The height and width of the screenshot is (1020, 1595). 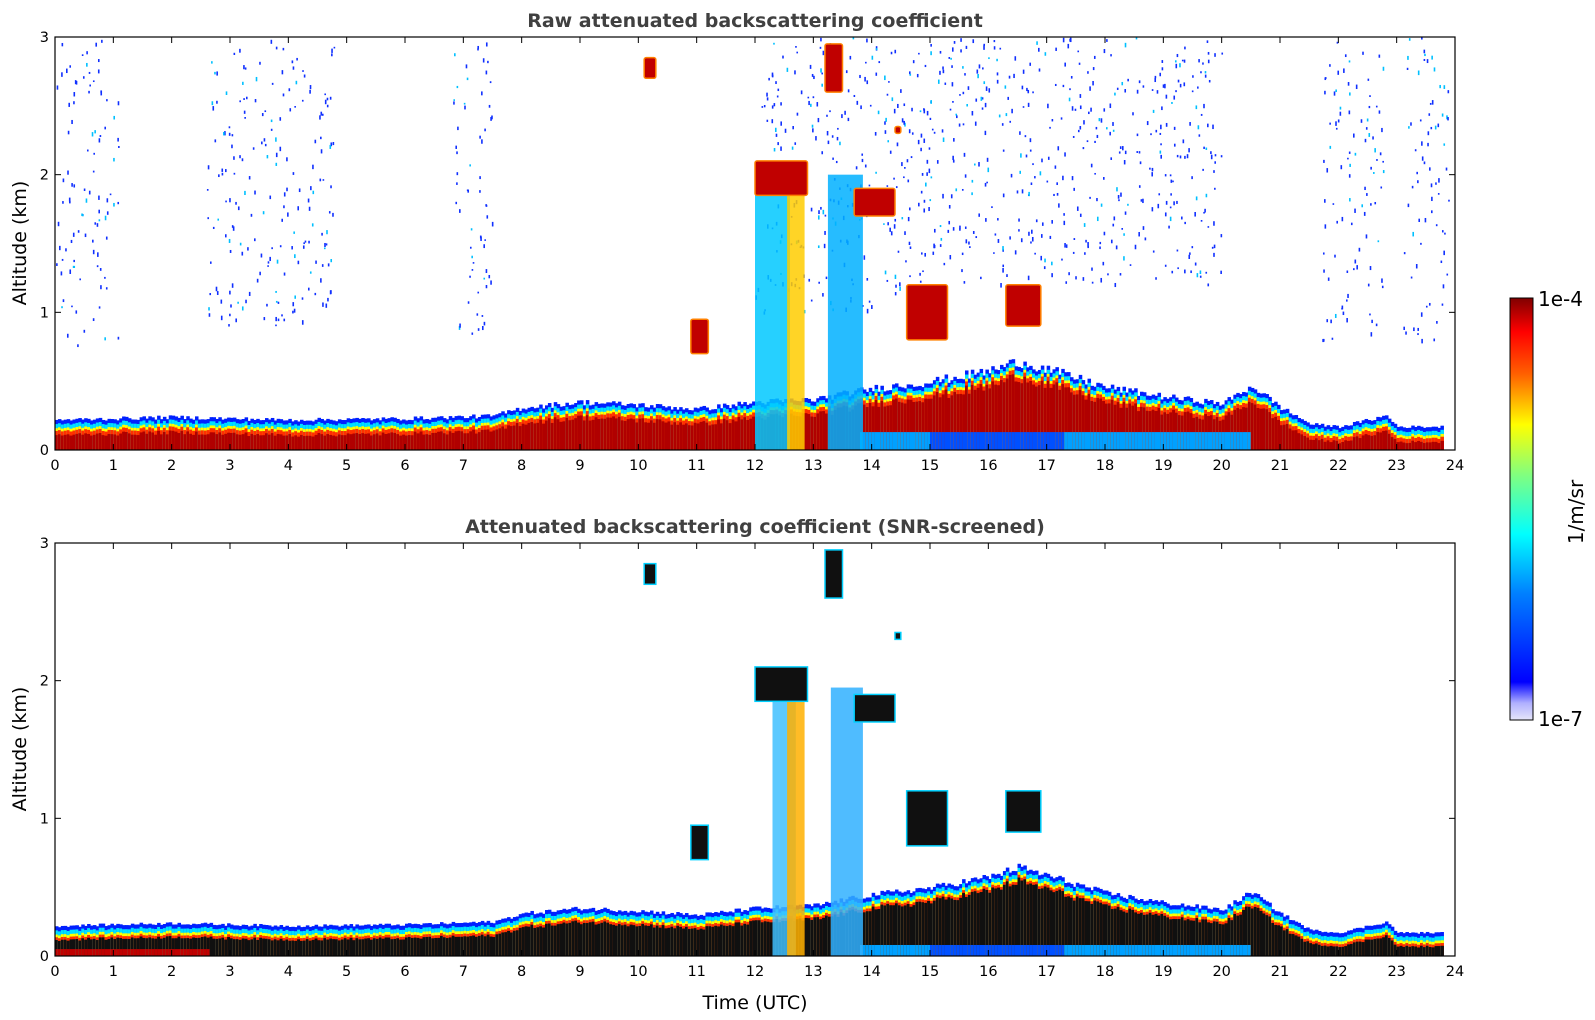 I want to click on cloud-layer, so click(x=650, y=68).